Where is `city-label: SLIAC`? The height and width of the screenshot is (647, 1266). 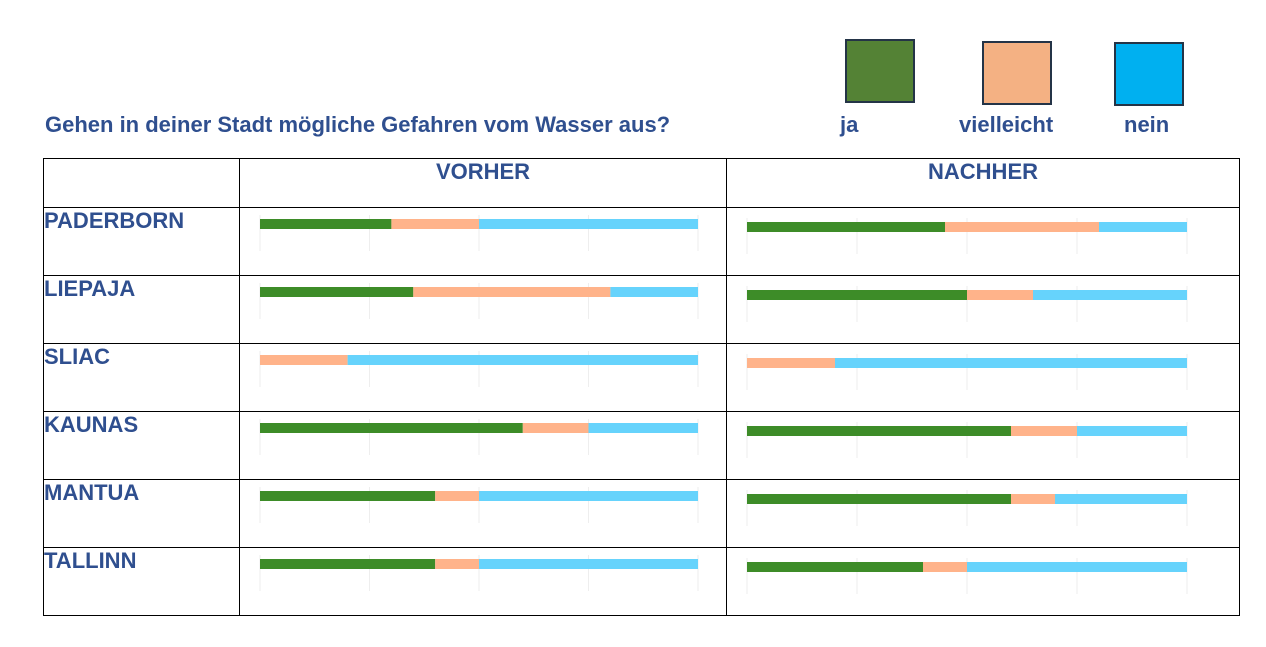 city-label: SLIAC is located at coordinates (141, 377).